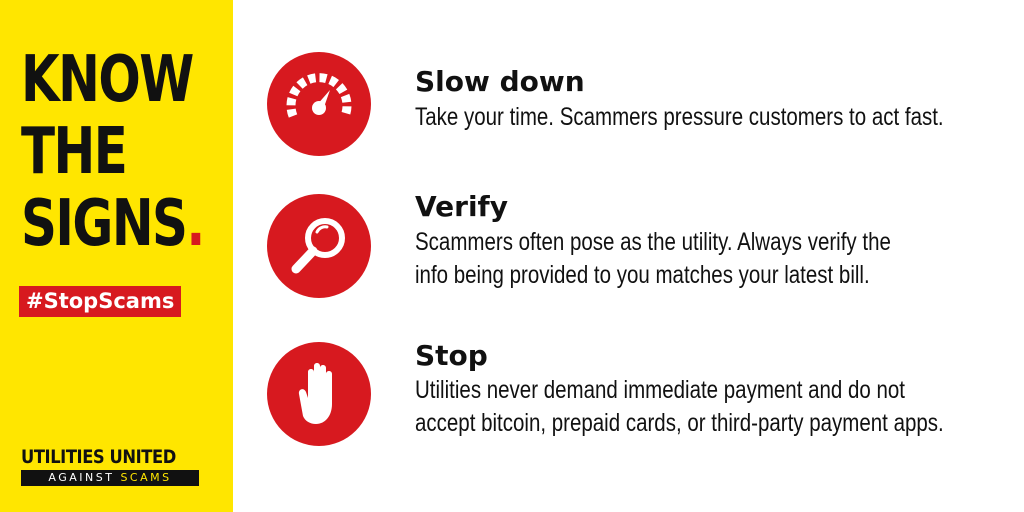  I want to click on headline-line-1: KNOW, so click(107, 80).